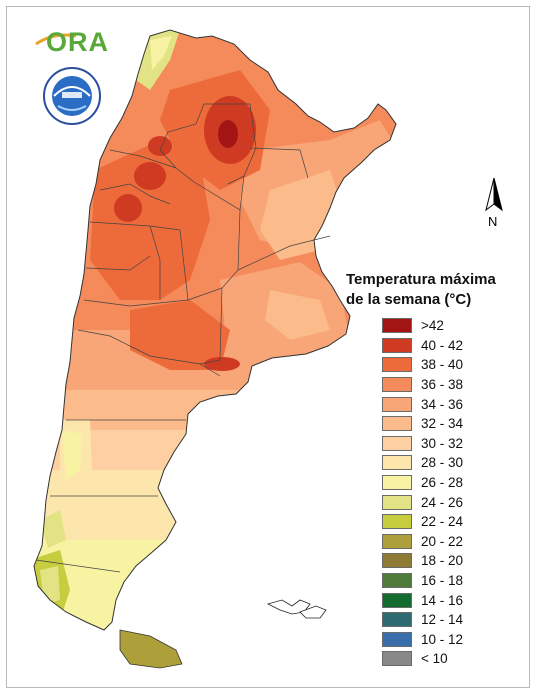 The height and width of the screenshot is (696, 538). I want to click on north-arrow-icon, so click(494, 194).